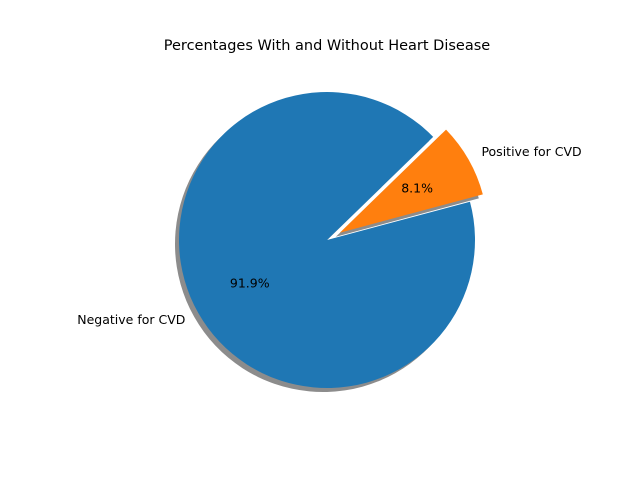 The image size is (640, 484). I want to click on slice-label-negative-for-cvd: Negative for CVD, so click(131, 319).